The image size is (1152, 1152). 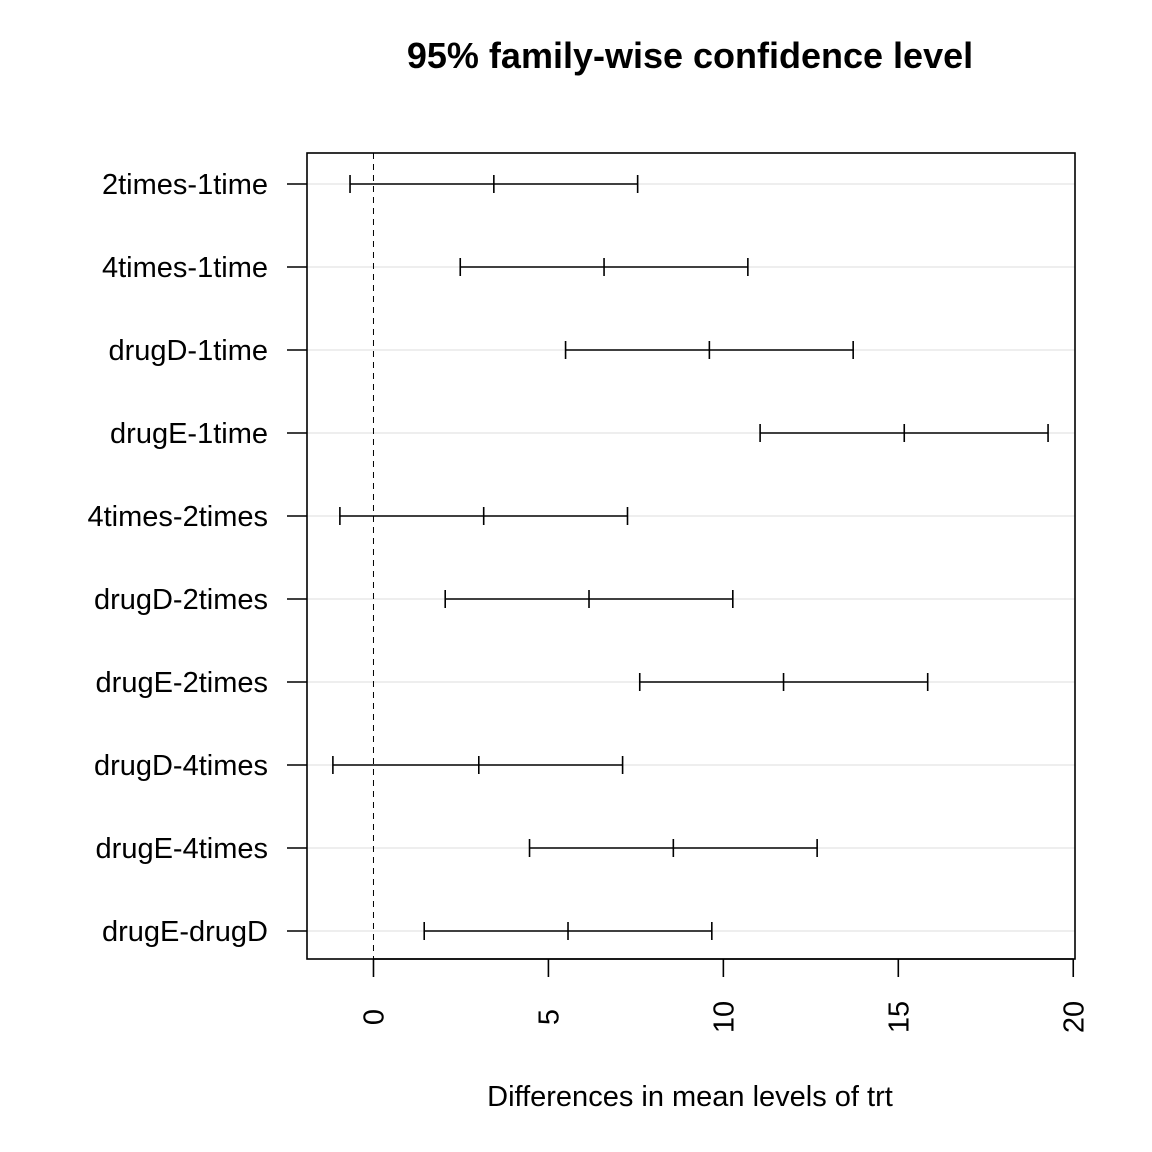 I want to click on interval-drugE-1time, so click(x=904, y=433).